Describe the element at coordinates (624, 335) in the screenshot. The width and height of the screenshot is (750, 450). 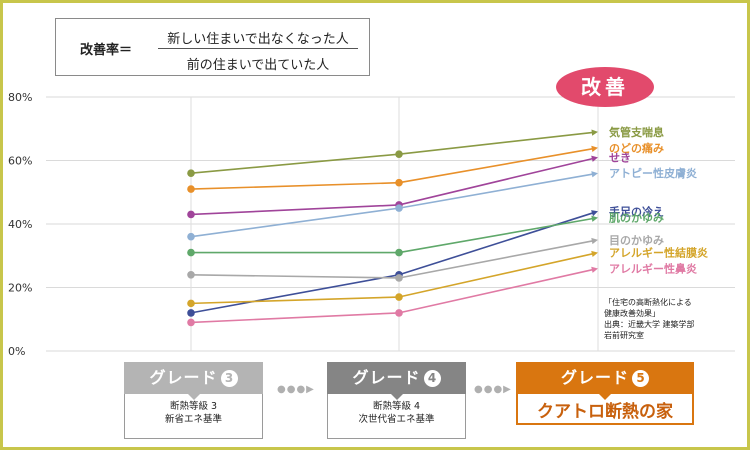
I see `source-line: 岩前研究室` at that location.